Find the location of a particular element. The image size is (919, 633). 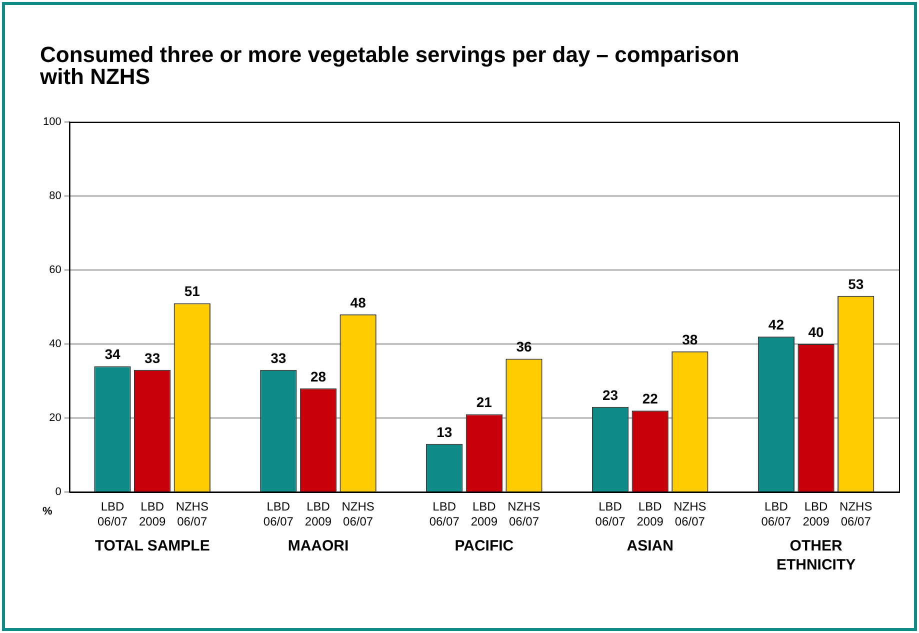

y-tick-label: 100 is located at coordinates (52, 122).